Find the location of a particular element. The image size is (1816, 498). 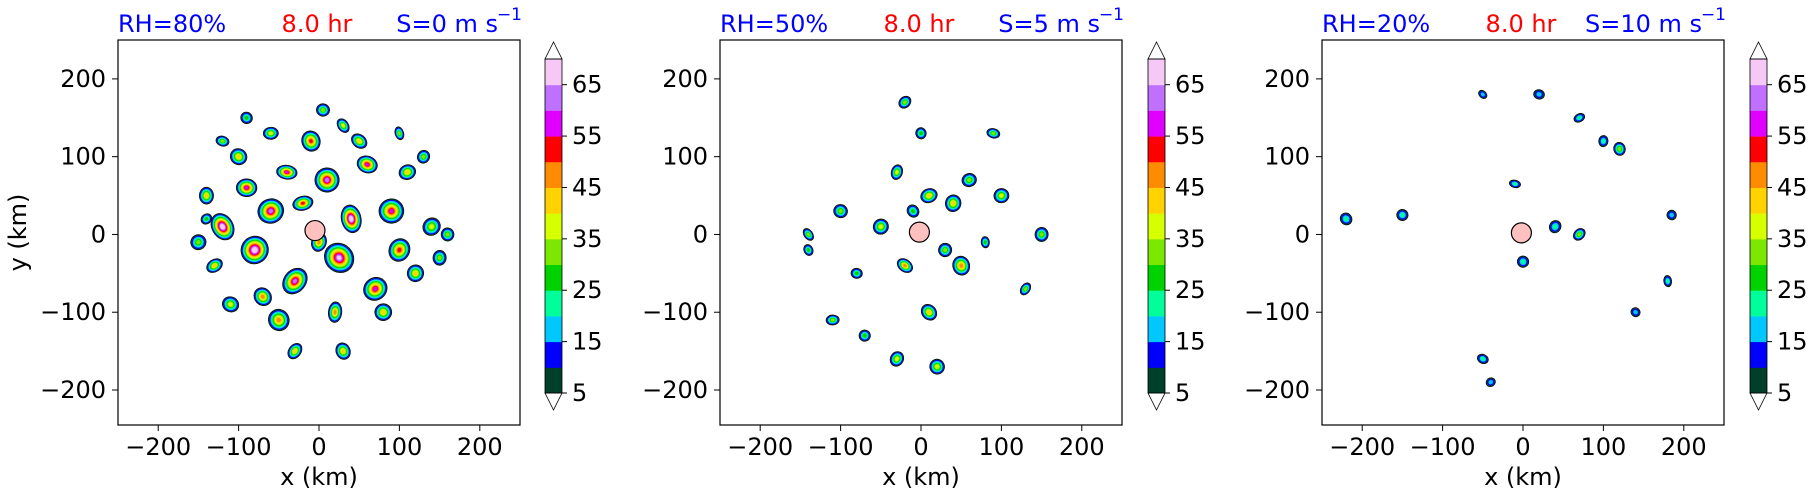

x-tick-label: 100 is located at coordinates (1001, 447).